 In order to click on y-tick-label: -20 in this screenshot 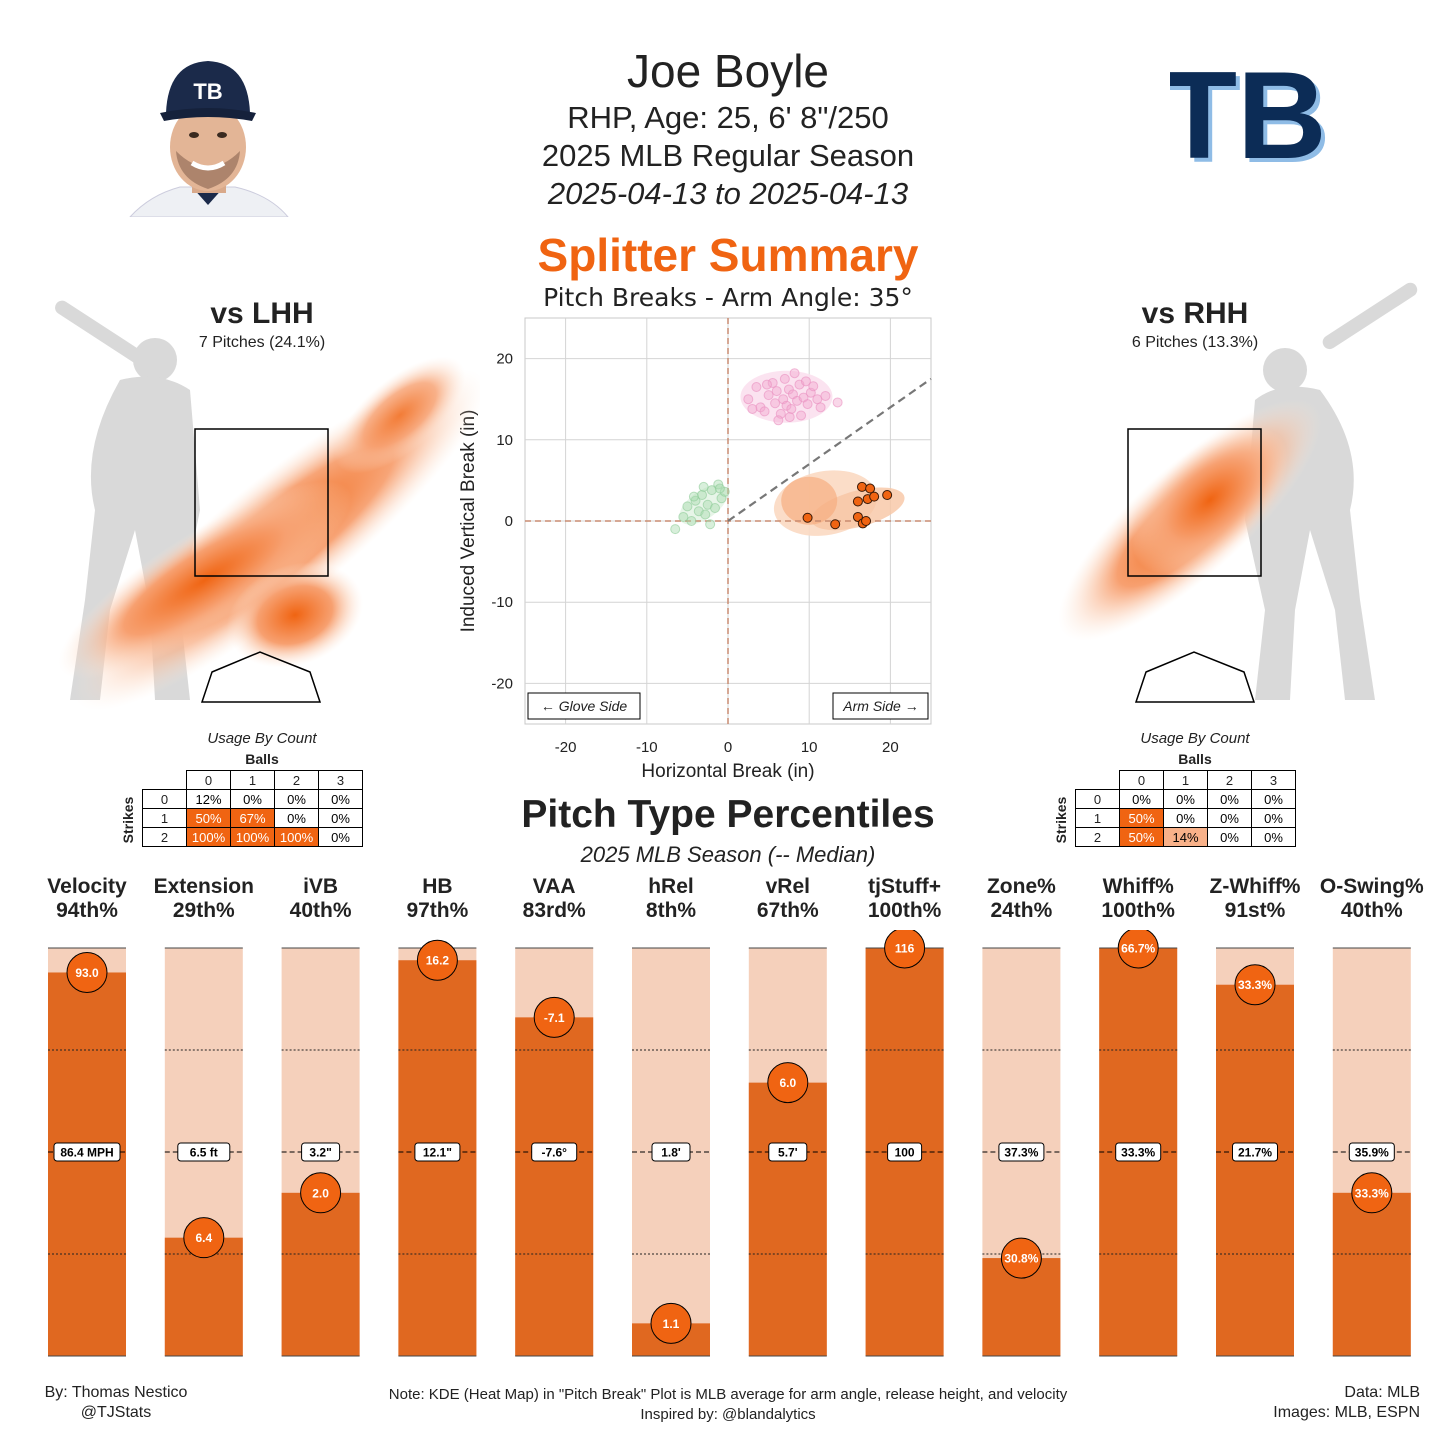, I will do `click(502, 683)`.